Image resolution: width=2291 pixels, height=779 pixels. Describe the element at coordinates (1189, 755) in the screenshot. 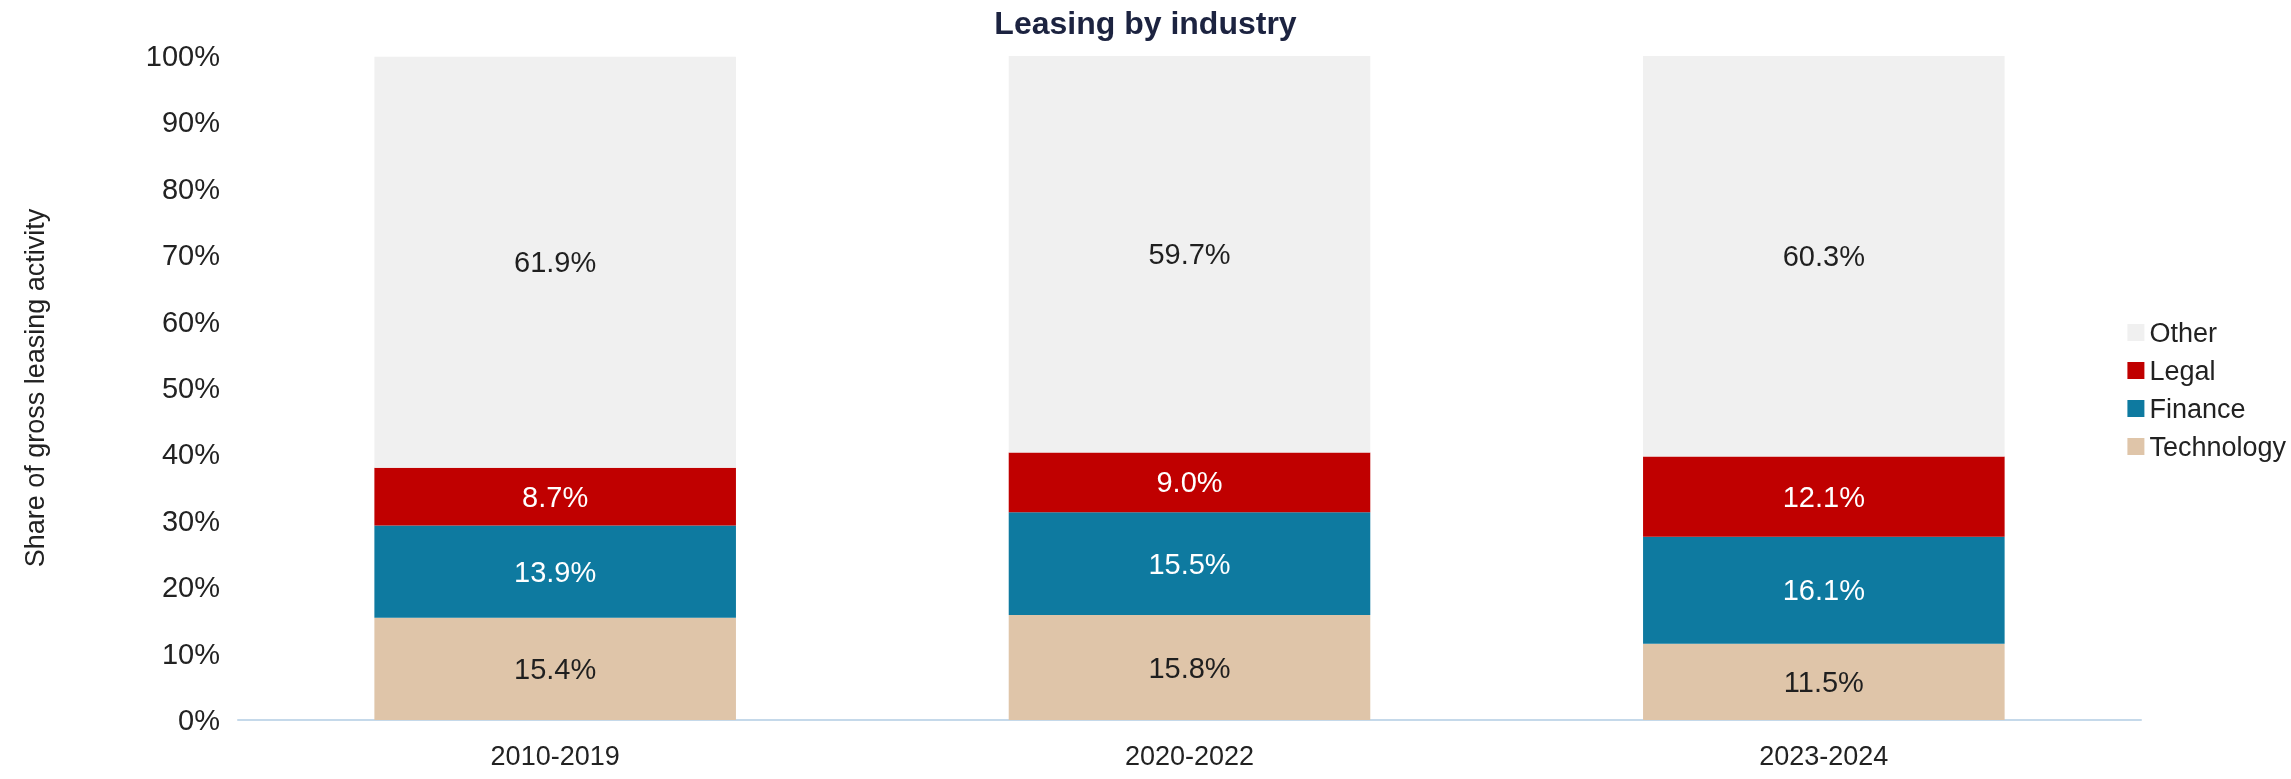

I see `x-tick-label: 2020-2022` at that location.